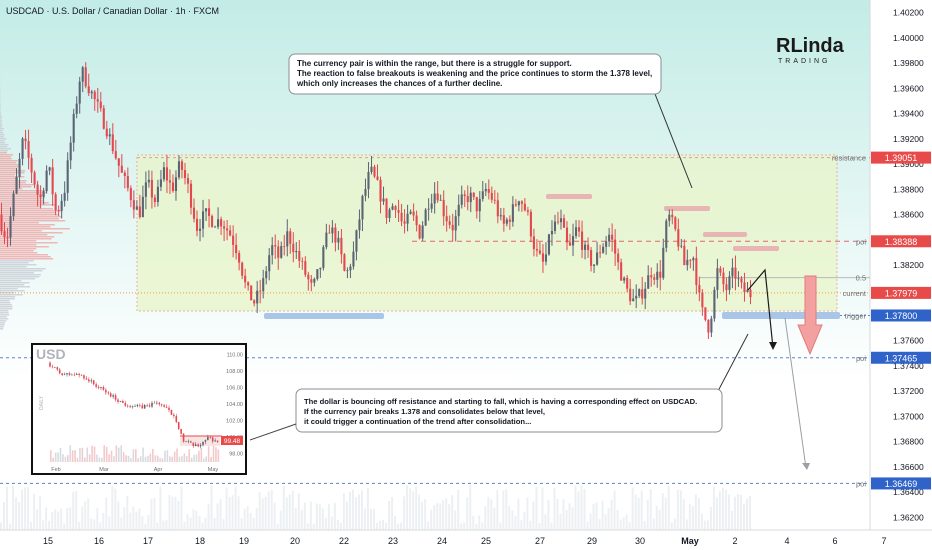  I want to click on volume-profile, so click(35, 200).